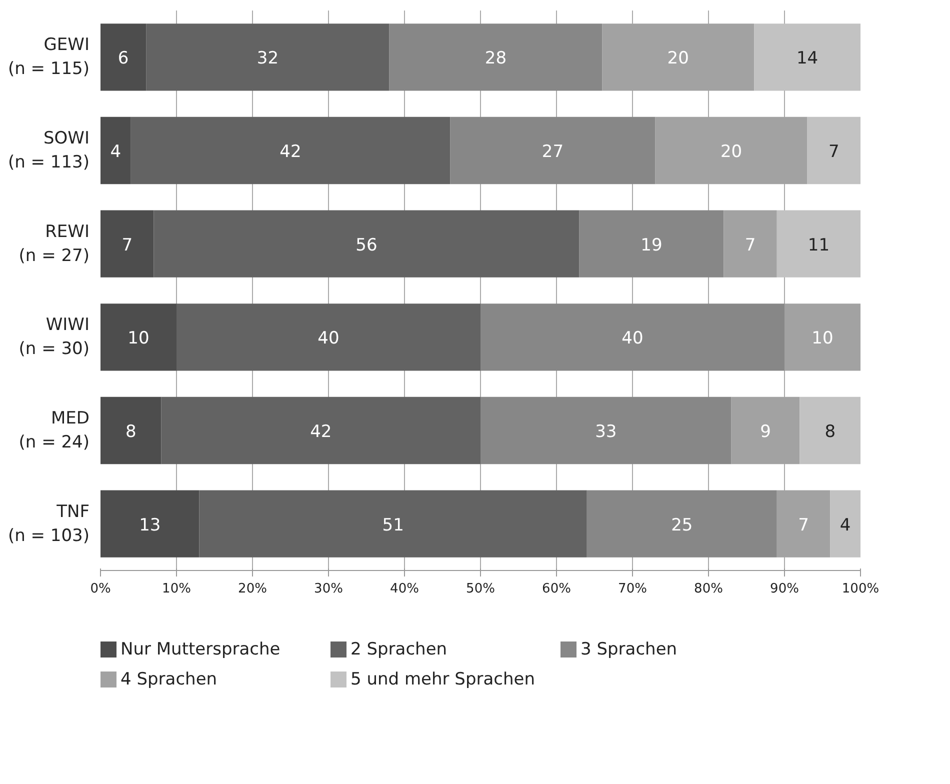 The image size is (950, 784). What do you see at coordinates (176, 589) in the screenshot?
I see `x-tick-label: 10%` at bounding box center [176, 589].